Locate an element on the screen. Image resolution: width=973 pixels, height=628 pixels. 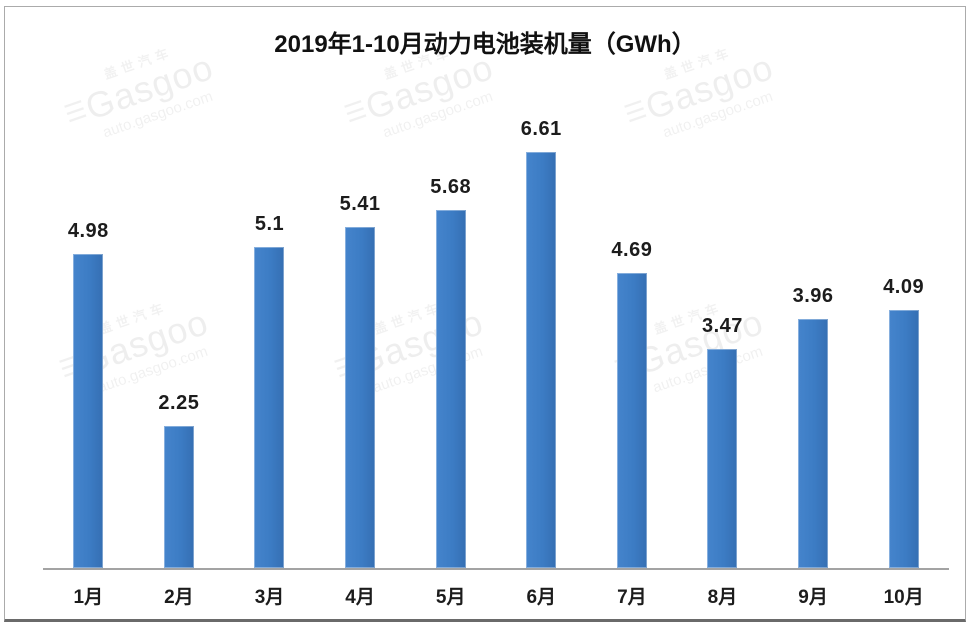
x-tick-label: 3月 is located at coordinates (269, 597).